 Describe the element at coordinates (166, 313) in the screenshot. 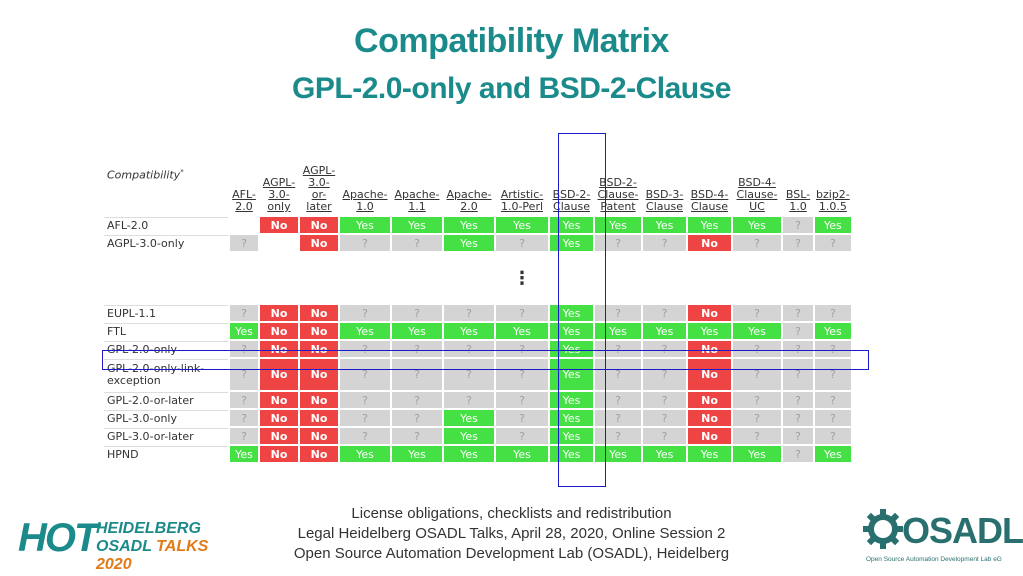

I see `row-label-eupl-1-1: EUPL-1.1` at that location.